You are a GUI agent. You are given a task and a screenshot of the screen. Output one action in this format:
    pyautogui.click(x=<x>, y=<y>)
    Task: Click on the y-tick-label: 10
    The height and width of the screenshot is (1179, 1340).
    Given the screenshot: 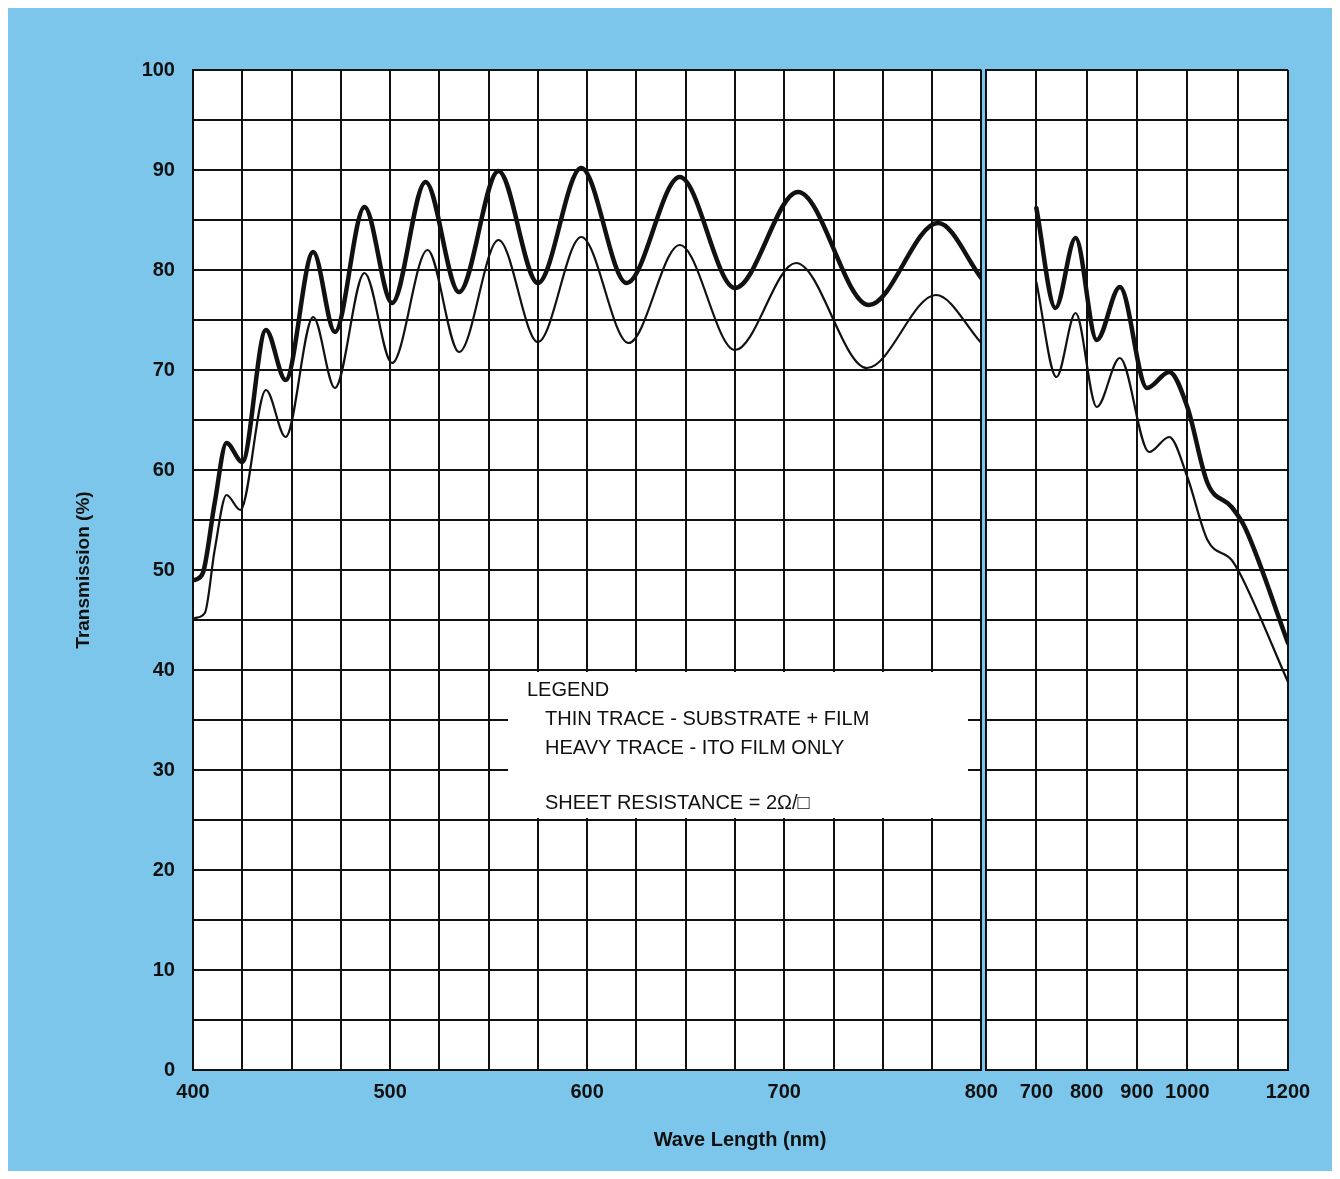 What is the action you would take?
    pyautogui.click(x=163, y=968)
    